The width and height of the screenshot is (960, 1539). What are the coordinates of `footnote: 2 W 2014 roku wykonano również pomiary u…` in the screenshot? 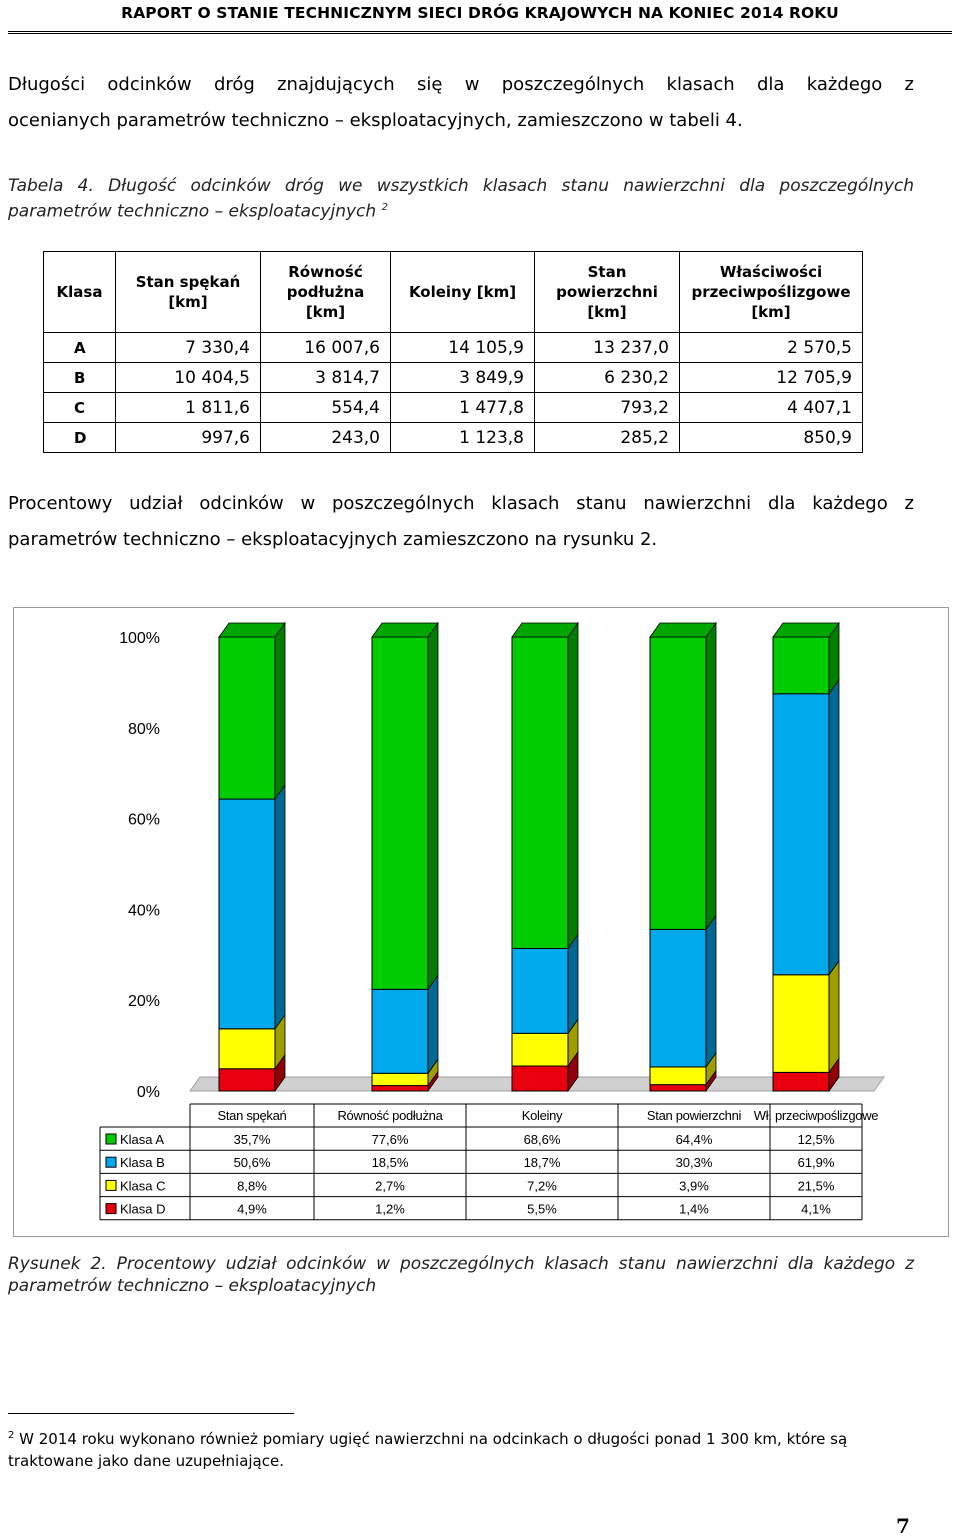 It's located at (461, 1448).